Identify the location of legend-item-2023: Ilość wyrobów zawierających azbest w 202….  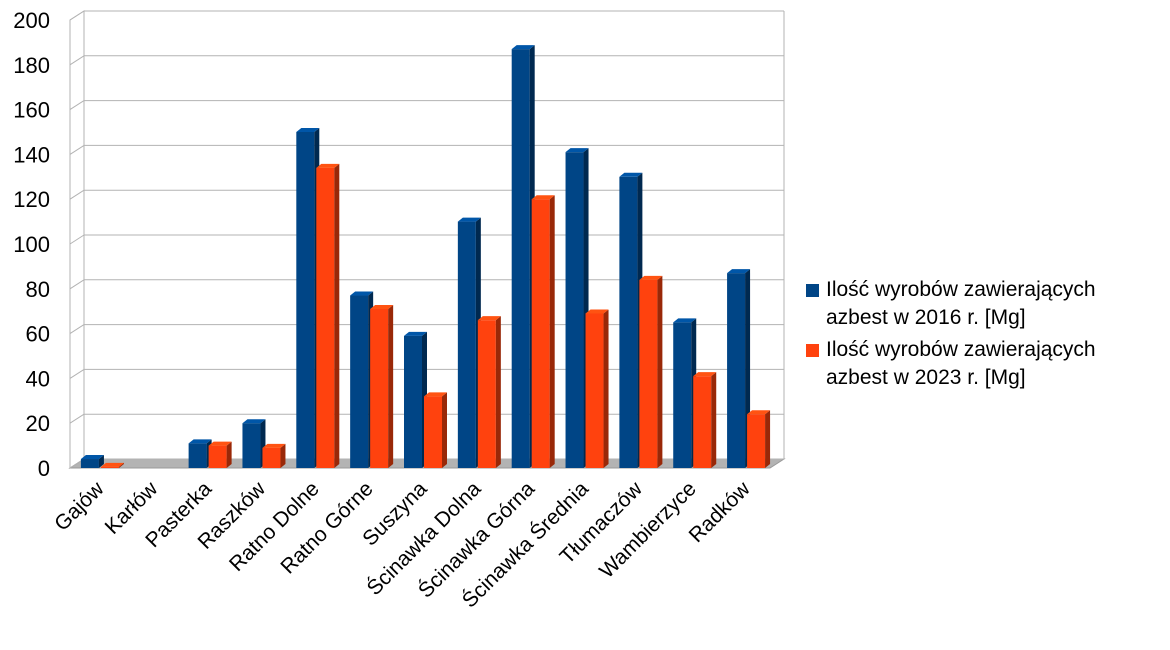
(986, 364).